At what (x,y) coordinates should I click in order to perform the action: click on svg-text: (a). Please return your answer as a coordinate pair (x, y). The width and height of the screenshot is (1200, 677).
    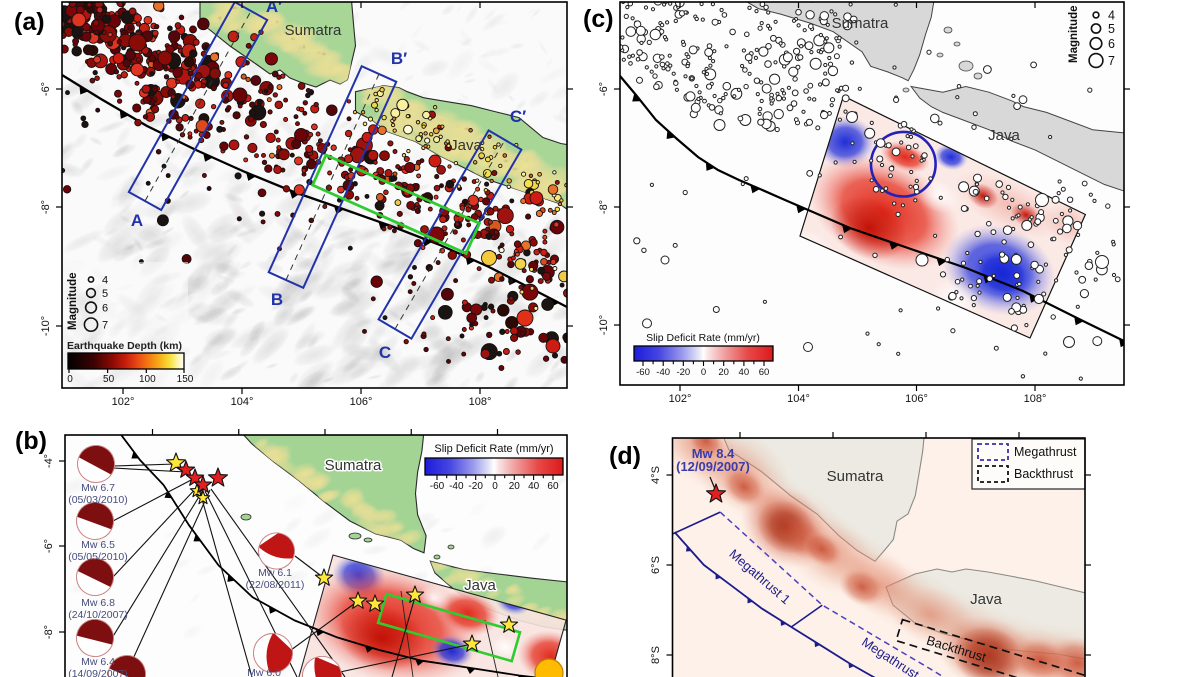
    Looking at the image, I should click on (29, 22).